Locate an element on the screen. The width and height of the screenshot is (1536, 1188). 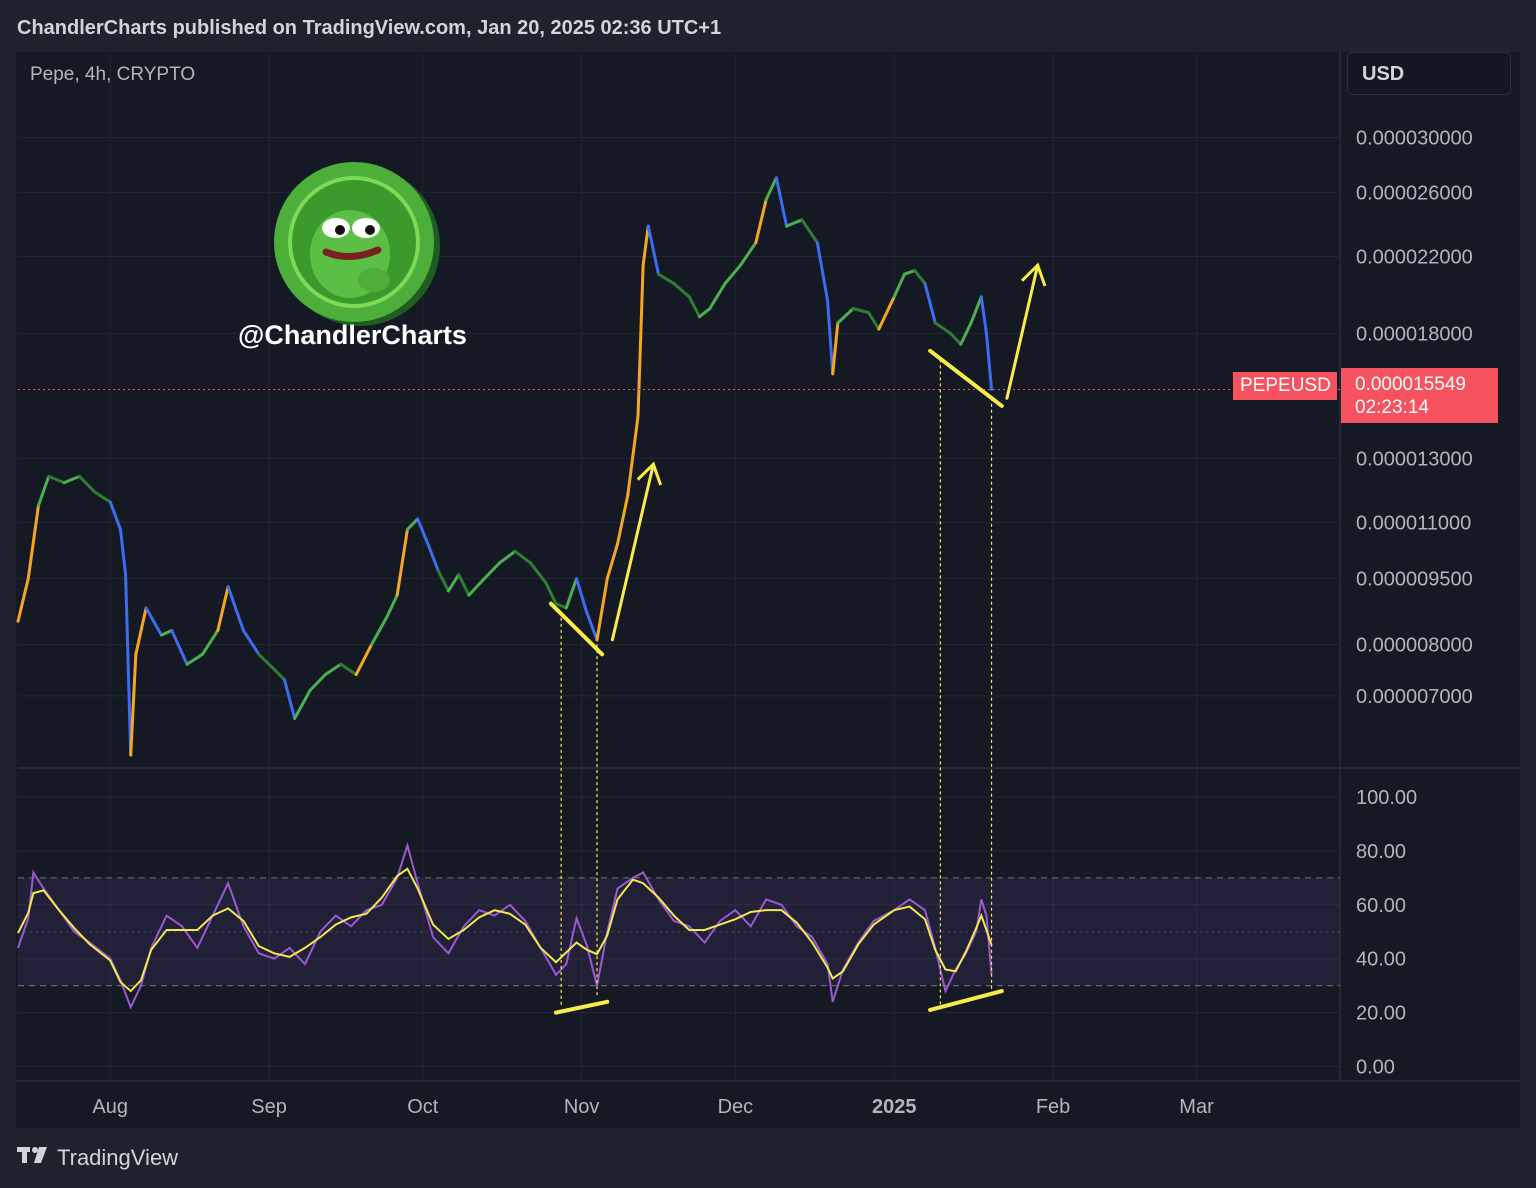
price-tick-label: 0.000018000 is located at coordinates (1414, 334).